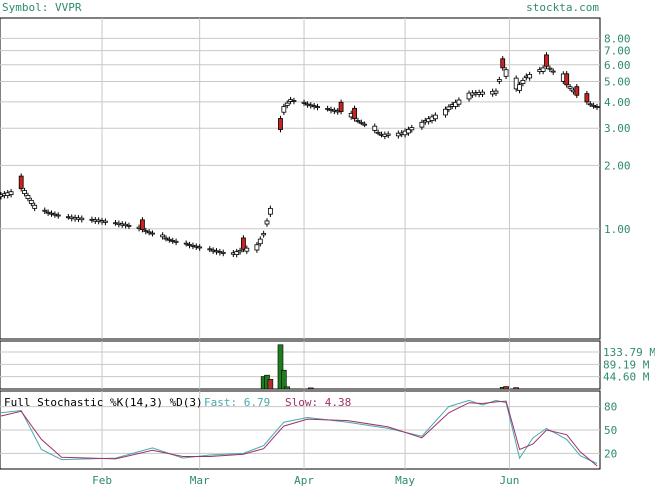  What do you see at coordinates (42, 7) in the screenshot?
I see `symbol-label: Symbol: VVPR` at bounding box center [42, 7].